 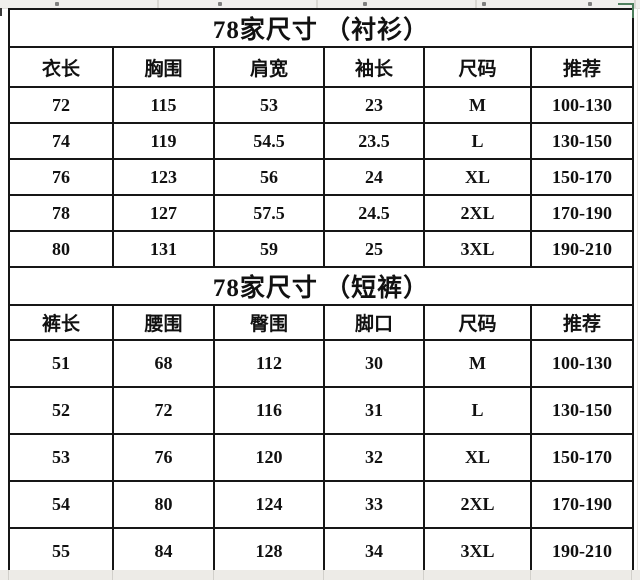 I want to click on table-row: 51 68 112 30 M 100-130, so click(x=321, y=363).